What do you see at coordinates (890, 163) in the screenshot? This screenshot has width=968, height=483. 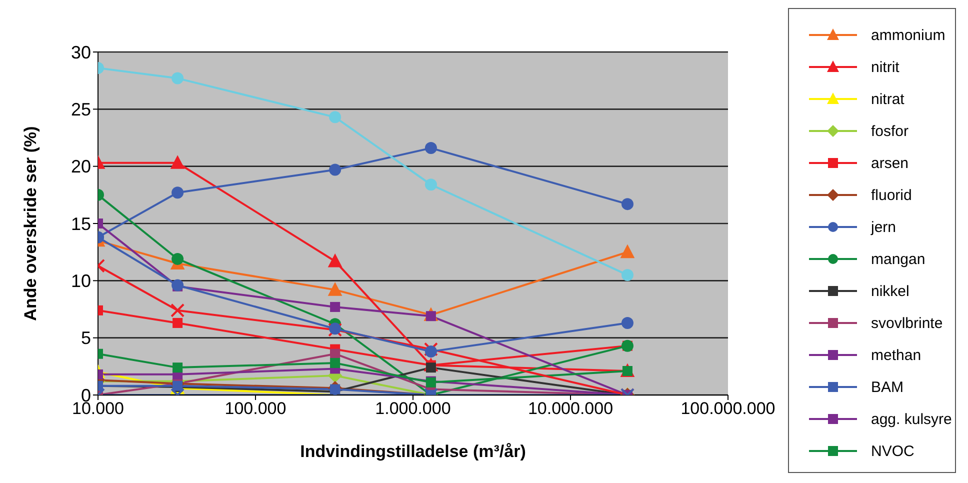 I see `legend-label: arsen` at bounding box center [890, 163].